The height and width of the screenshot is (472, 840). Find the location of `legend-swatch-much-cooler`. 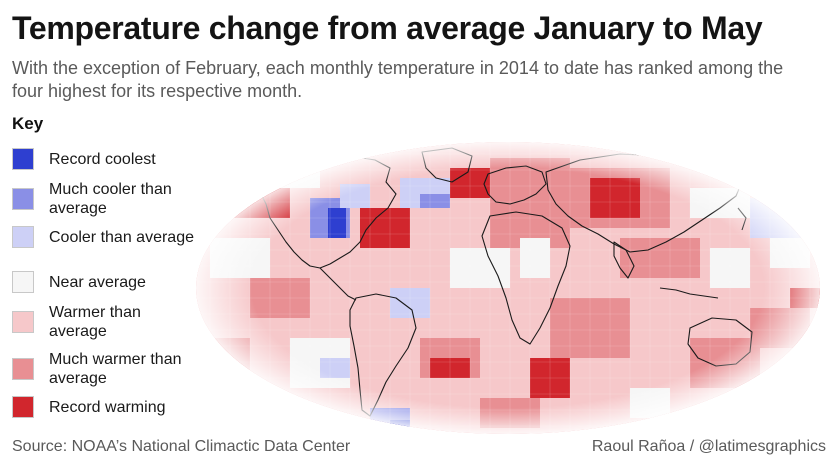

legend-swatch-much-cooler is located at coordinates (23, 199).